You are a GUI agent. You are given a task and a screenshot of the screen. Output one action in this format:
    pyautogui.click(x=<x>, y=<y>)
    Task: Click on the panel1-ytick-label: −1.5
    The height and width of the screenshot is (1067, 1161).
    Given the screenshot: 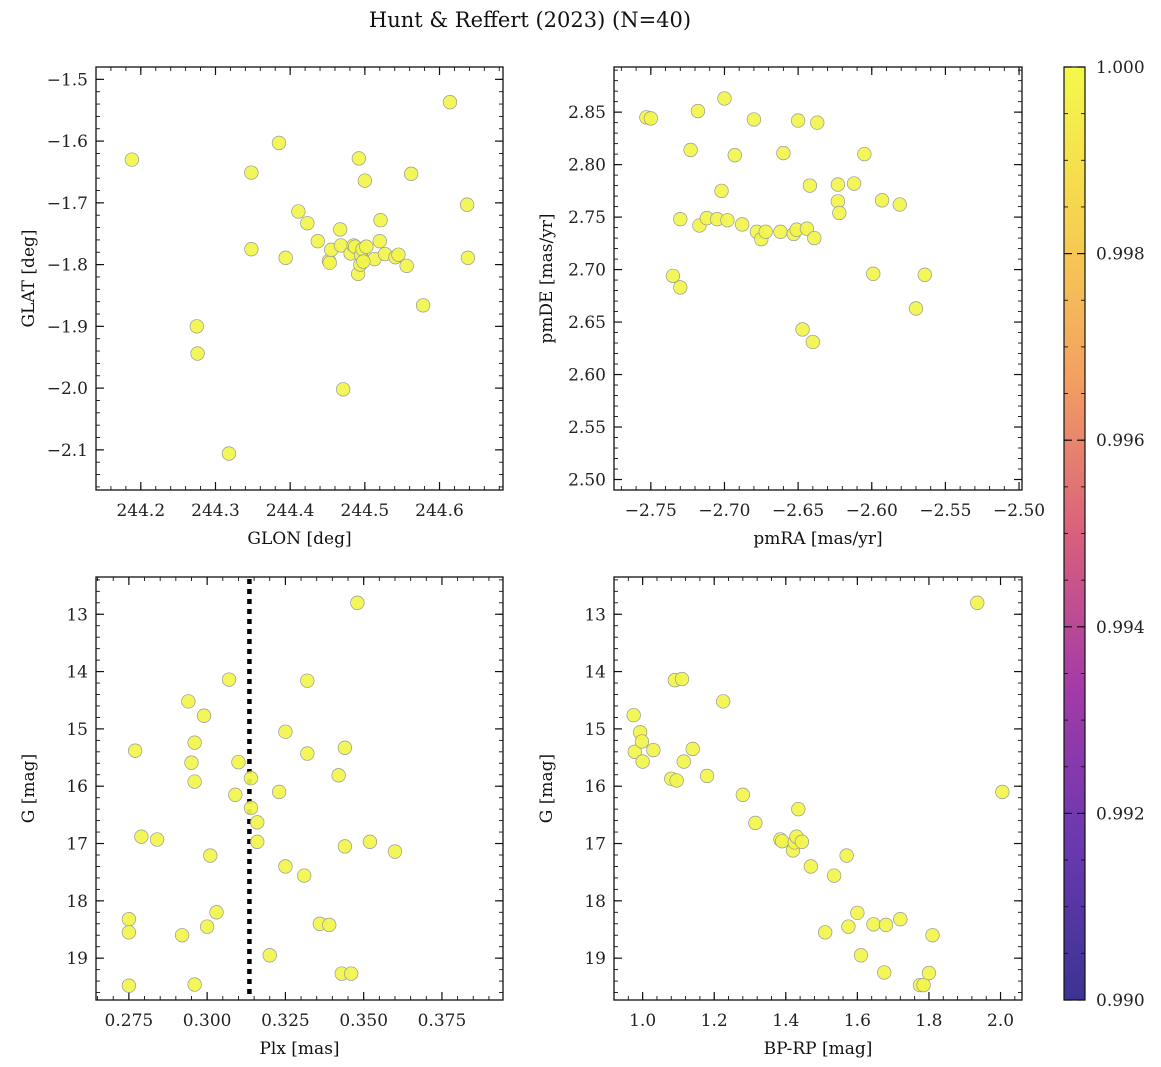 What is the action you would take?
    pyautogui.click(x=67, y=80)
    